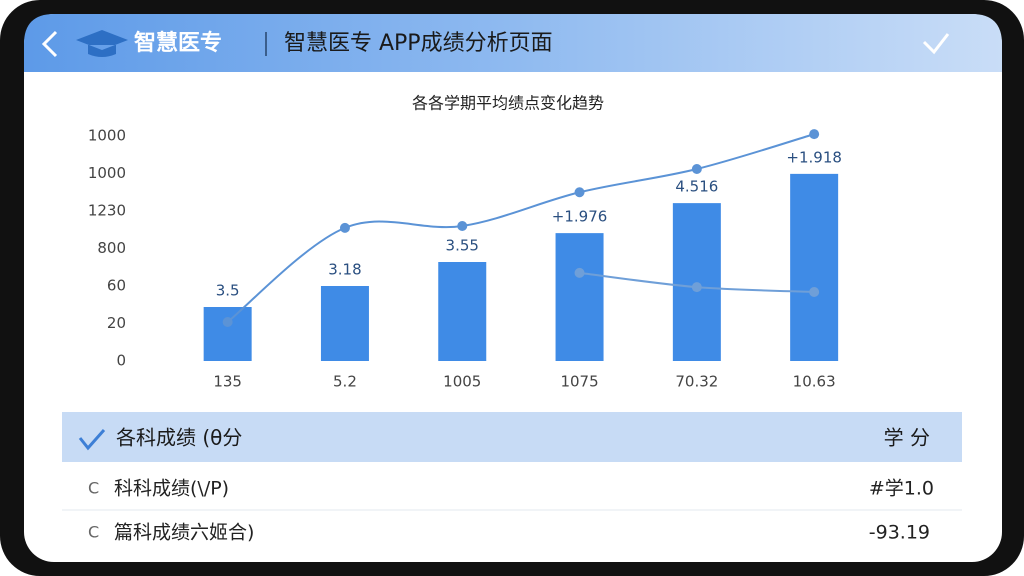  Describe the element at coordinates (178, 43) in the screenshot. I see `brand: 智慧医专` at that location.